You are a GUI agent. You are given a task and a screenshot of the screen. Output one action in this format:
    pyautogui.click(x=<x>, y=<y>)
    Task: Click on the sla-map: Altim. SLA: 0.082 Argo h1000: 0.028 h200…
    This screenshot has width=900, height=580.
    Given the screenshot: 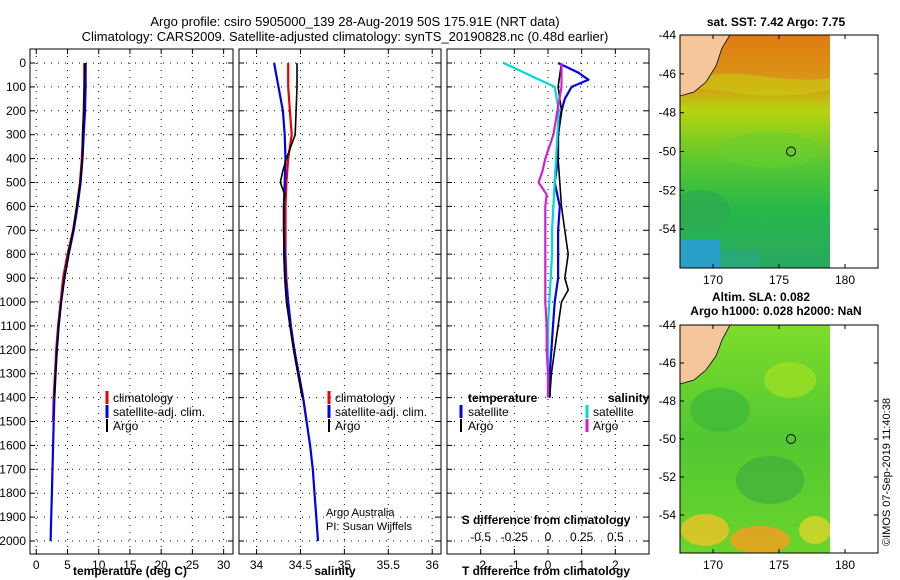 What is the action you would take?
    pyautogui.click(x=769, y=431)
    